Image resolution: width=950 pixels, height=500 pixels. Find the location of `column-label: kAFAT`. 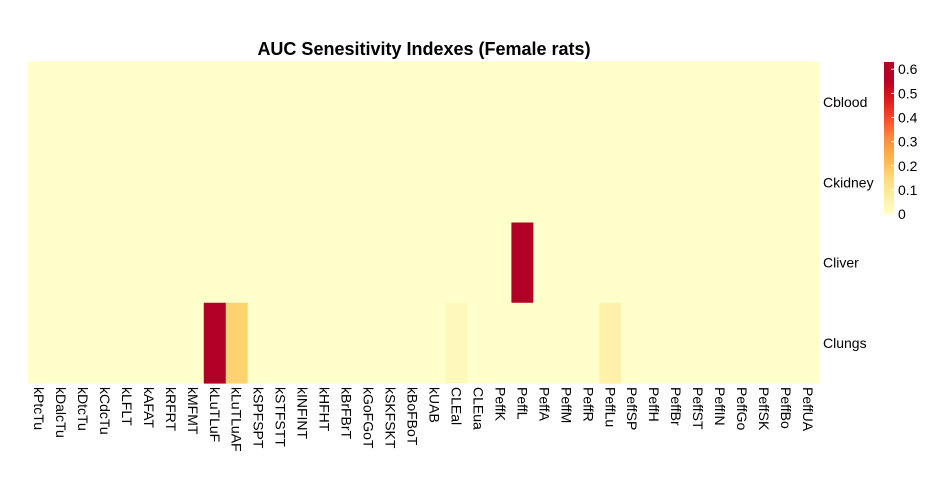

column-label: kAFAT is located at coordinates (149, 407).